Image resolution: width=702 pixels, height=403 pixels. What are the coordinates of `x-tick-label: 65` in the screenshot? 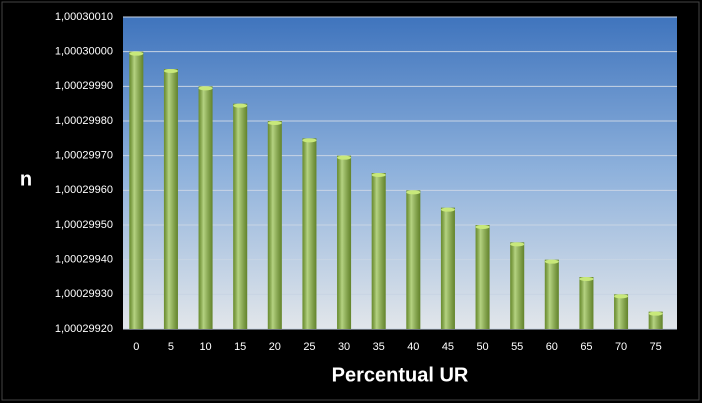 It's located at (586, 347).